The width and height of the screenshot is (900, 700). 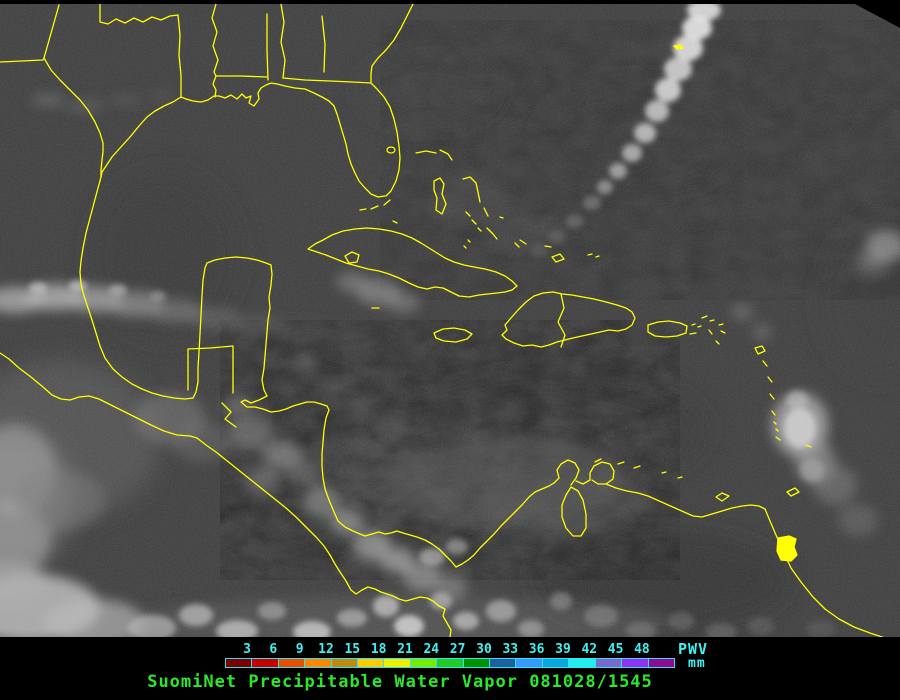 I want to click on colorbar, so click(x=450, y=663).